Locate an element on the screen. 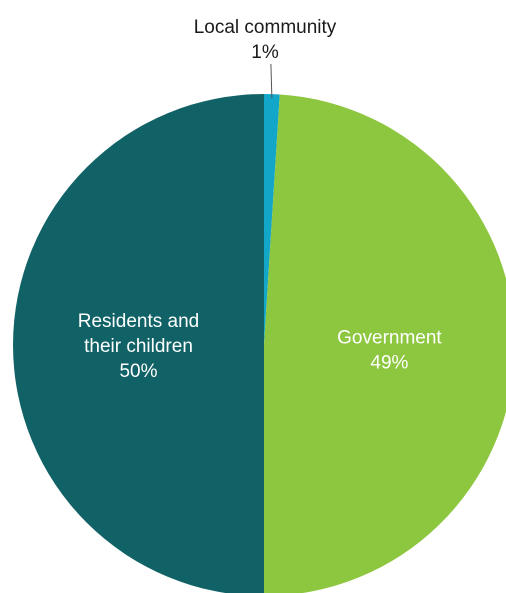 The image size is (506, 593). slice-label-government: Government 49% is located at coordinates (389, 350).